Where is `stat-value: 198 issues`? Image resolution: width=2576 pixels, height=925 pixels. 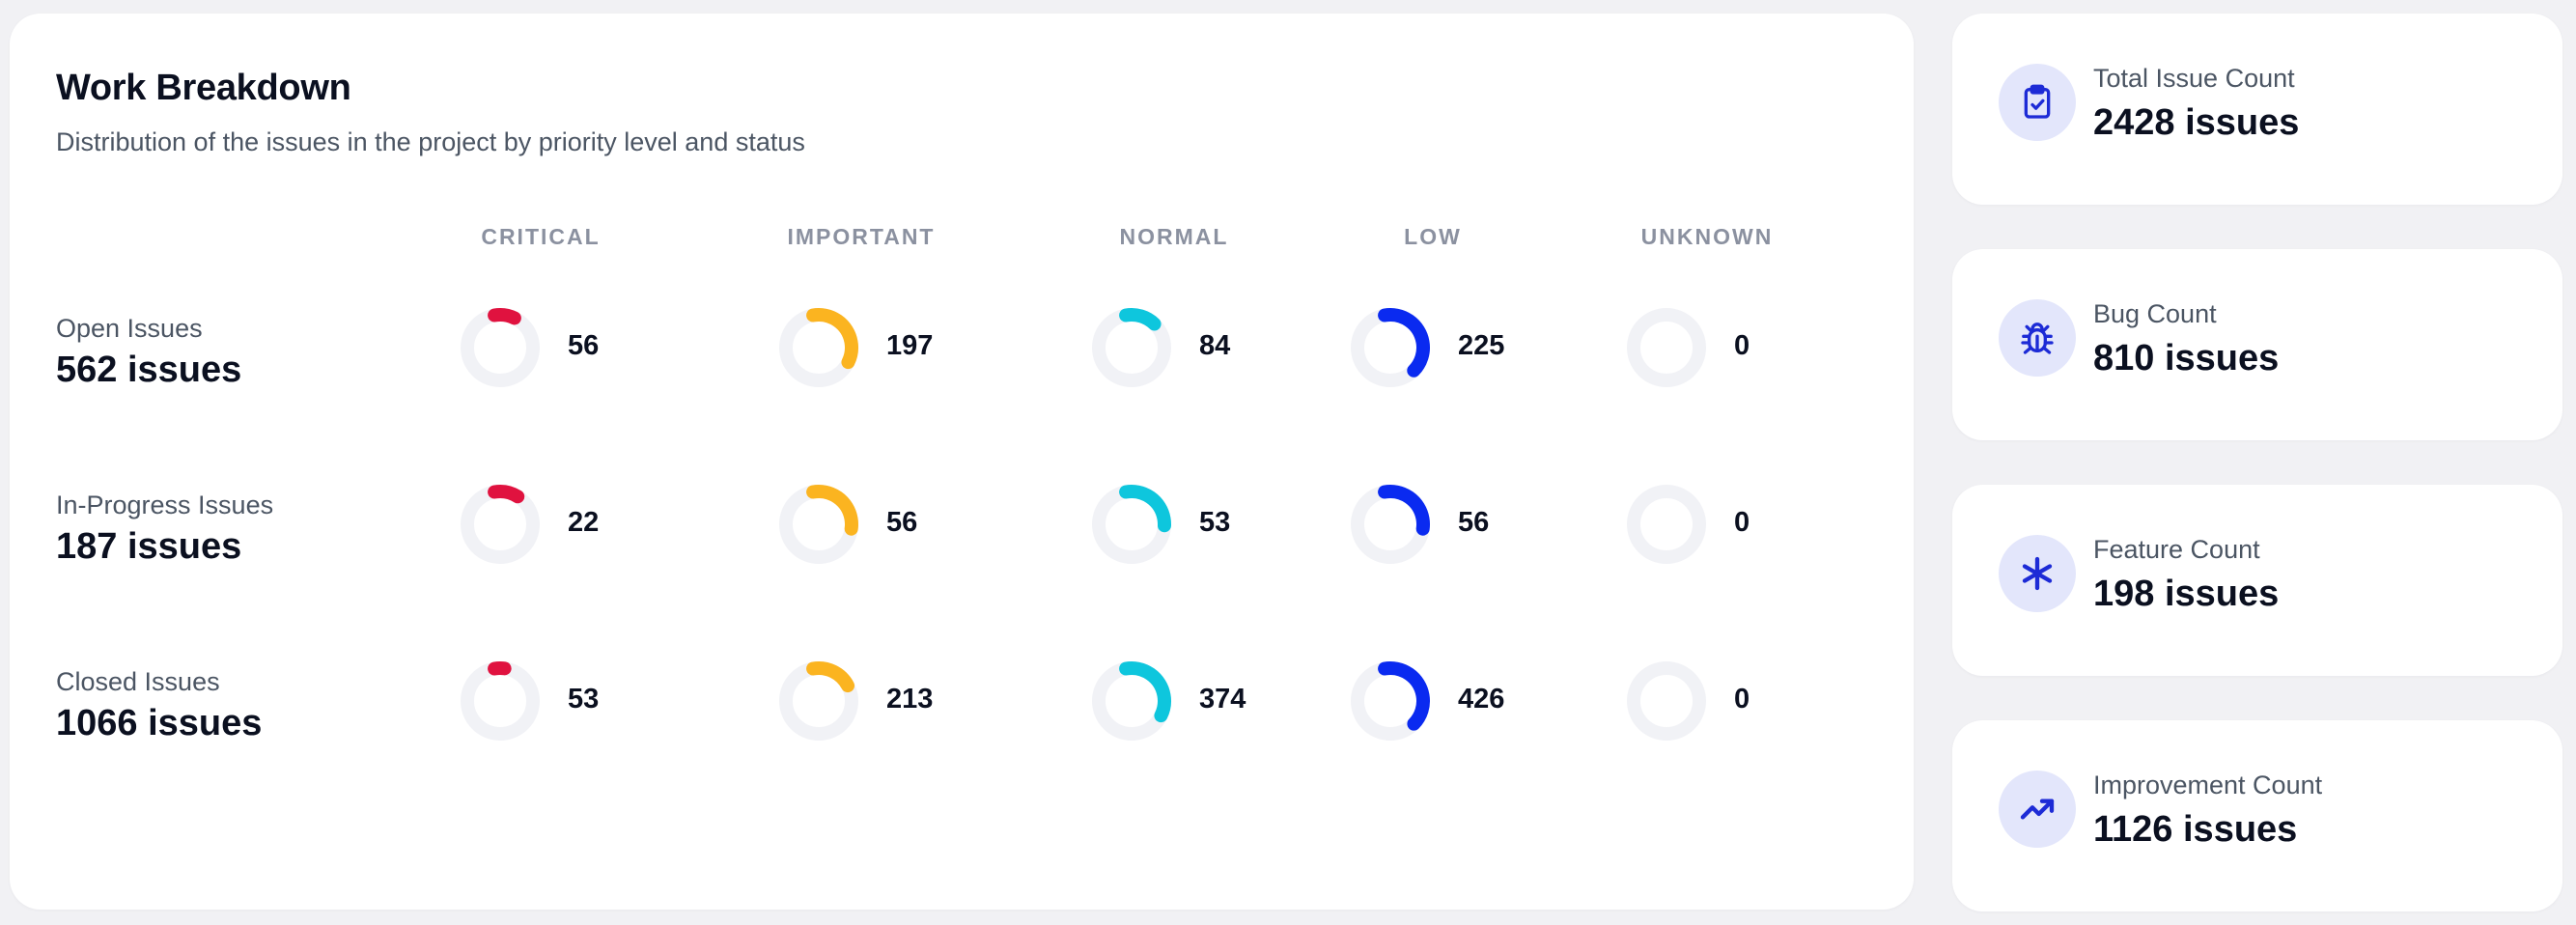 stat-value: 198 issues is located at coordinates (2186, 594).